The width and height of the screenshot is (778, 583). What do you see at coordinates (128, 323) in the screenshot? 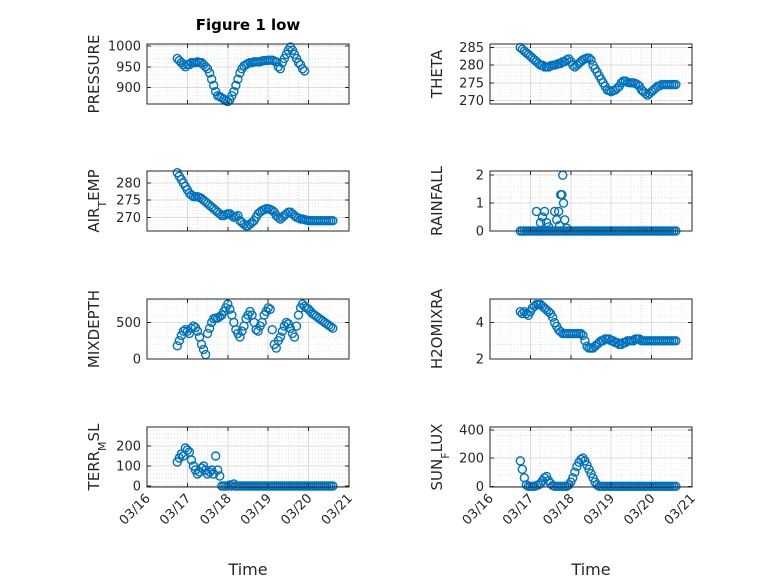
I see `y-tick-label: 500` at bounding box center [128, 323].